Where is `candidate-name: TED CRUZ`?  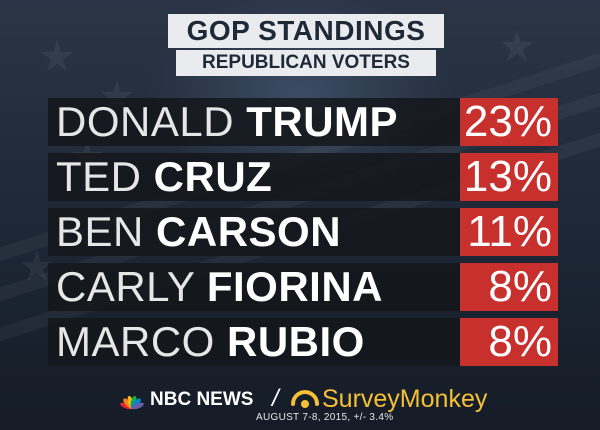
candidate-name: TED CRUZ is located at coordinates (164, 177).